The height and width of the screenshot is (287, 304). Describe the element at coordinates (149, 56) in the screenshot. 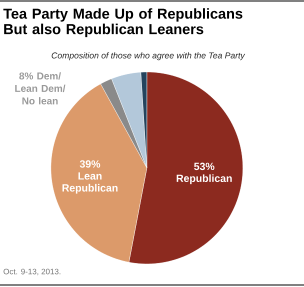

I see `chart-subtitle: Composition of those who agree with the Tea Party` at that location.